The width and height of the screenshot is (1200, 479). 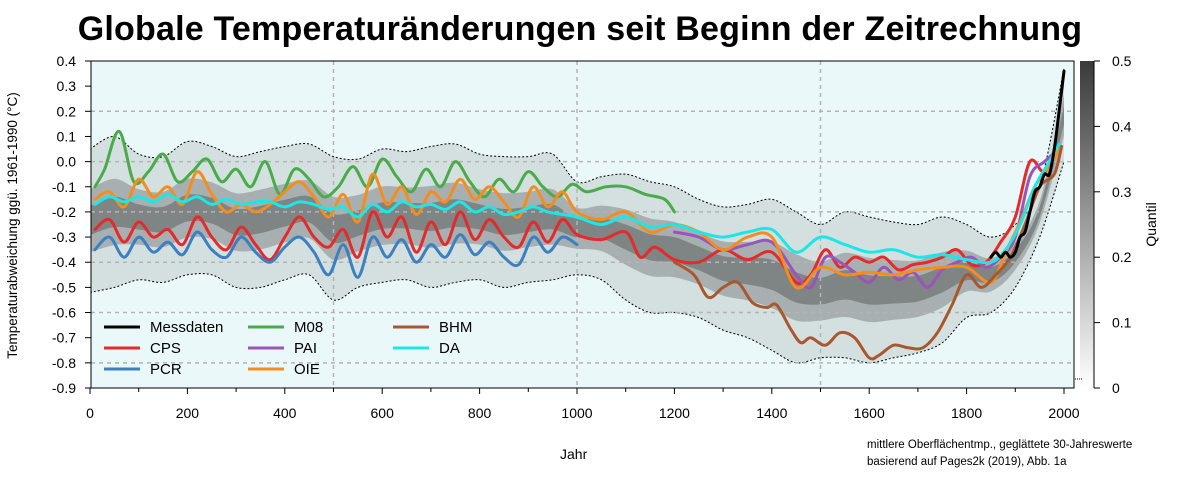 I want to click on x-tick-label: 1800, so click(x=966, y=413).